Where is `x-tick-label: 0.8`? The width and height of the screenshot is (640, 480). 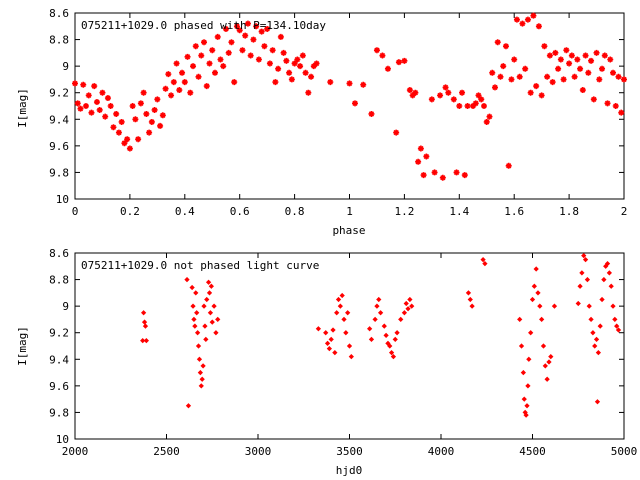
x-tick-label: 0.8 is located at coordinates (295, 211).